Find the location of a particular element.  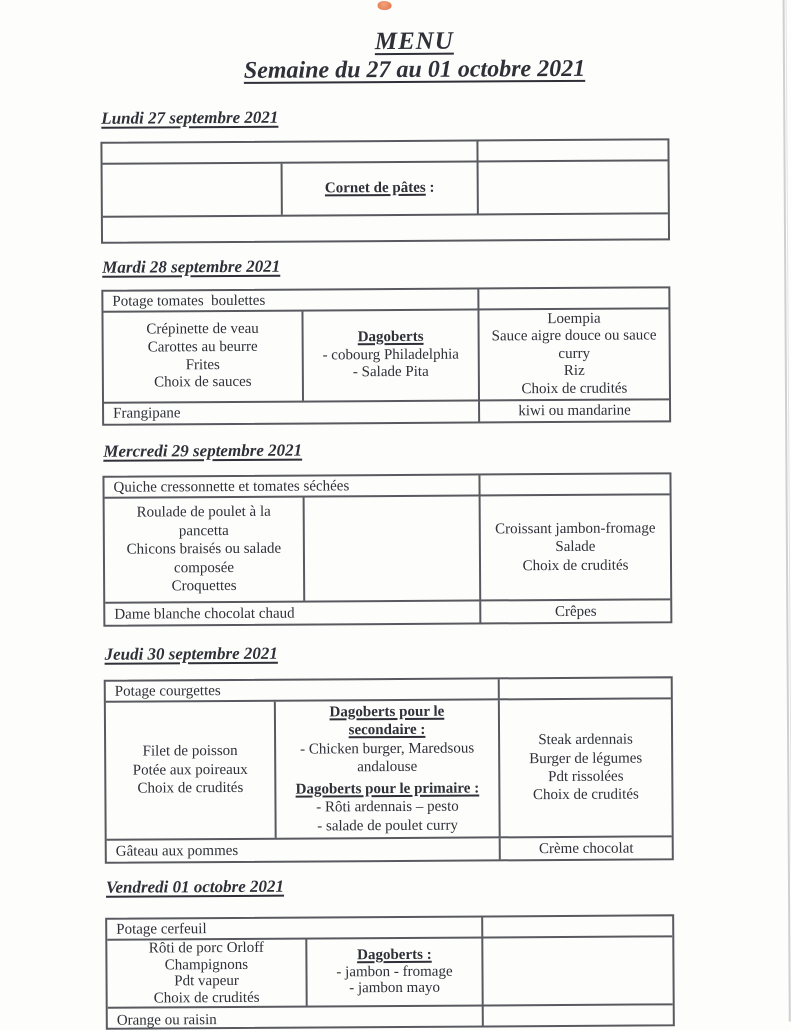

menu-line: Potée aux poireaux is located at coordinates (190, 770).